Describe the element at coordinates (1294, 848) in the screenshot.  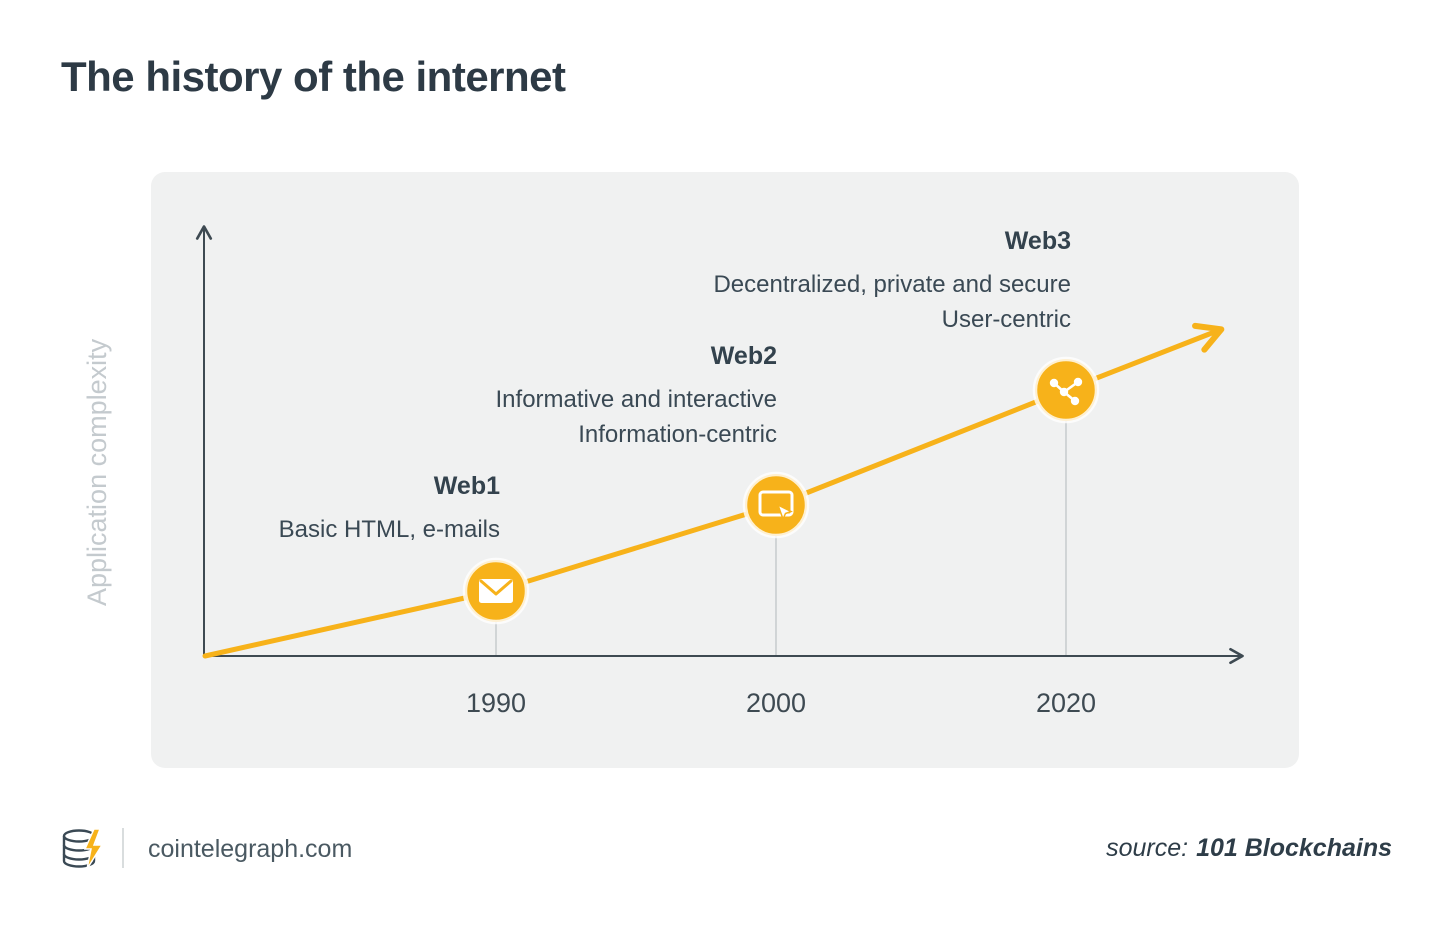
I see `source-value: 101 Blockchains` at that location.